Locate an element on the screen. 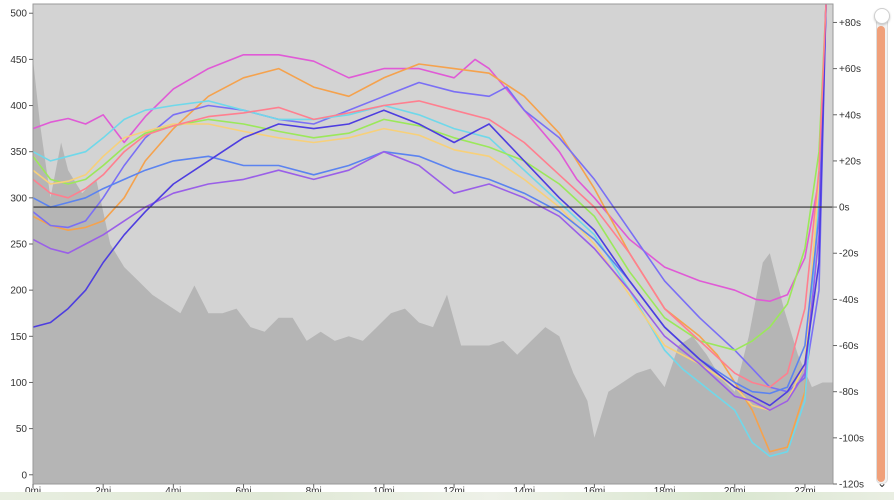 This screenshot has height=500, width=894. scrollbar-handle is located at coordinates (882, 16).